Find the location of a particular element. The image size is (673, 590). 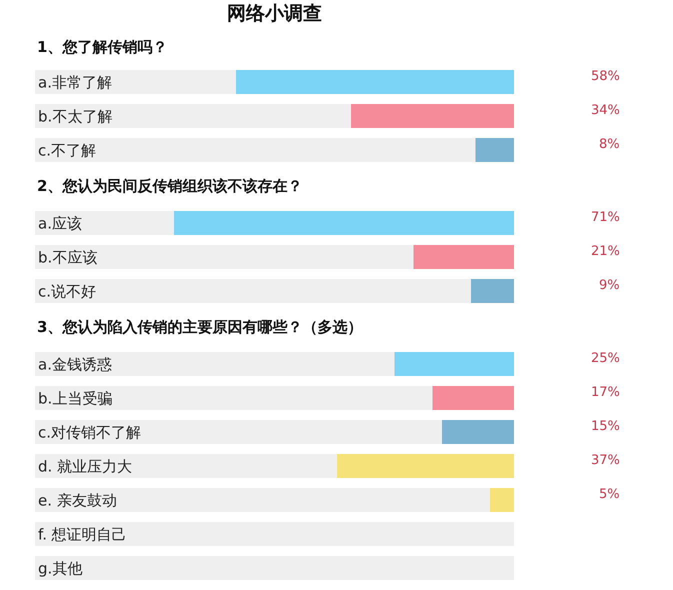

data-label: 17% is located at coordinates (605, 392).